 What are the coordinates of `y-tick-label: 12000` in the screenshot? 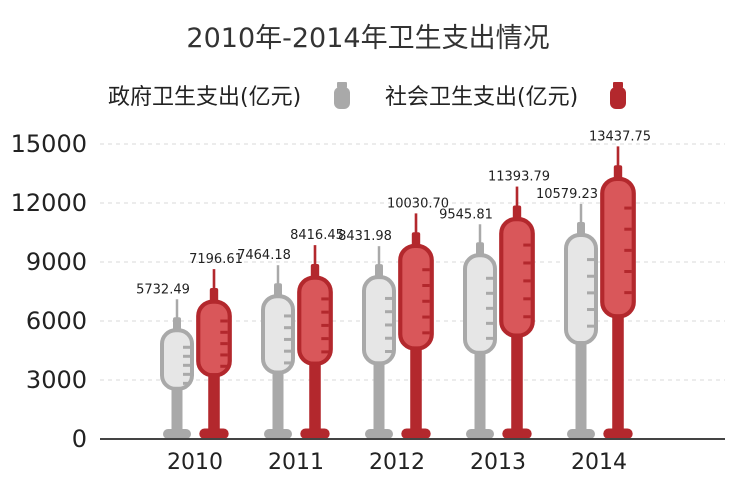 It's located at (49, 203).